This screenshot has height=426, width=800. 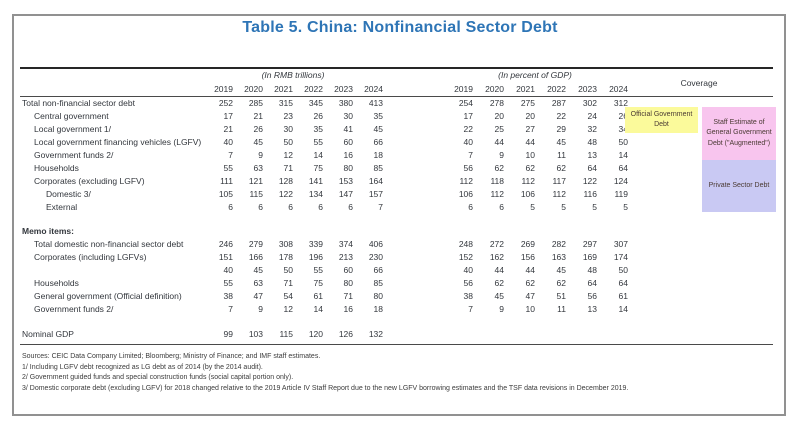 I want to click on value-cell-rmb: 120, so click(x=315, y=334).